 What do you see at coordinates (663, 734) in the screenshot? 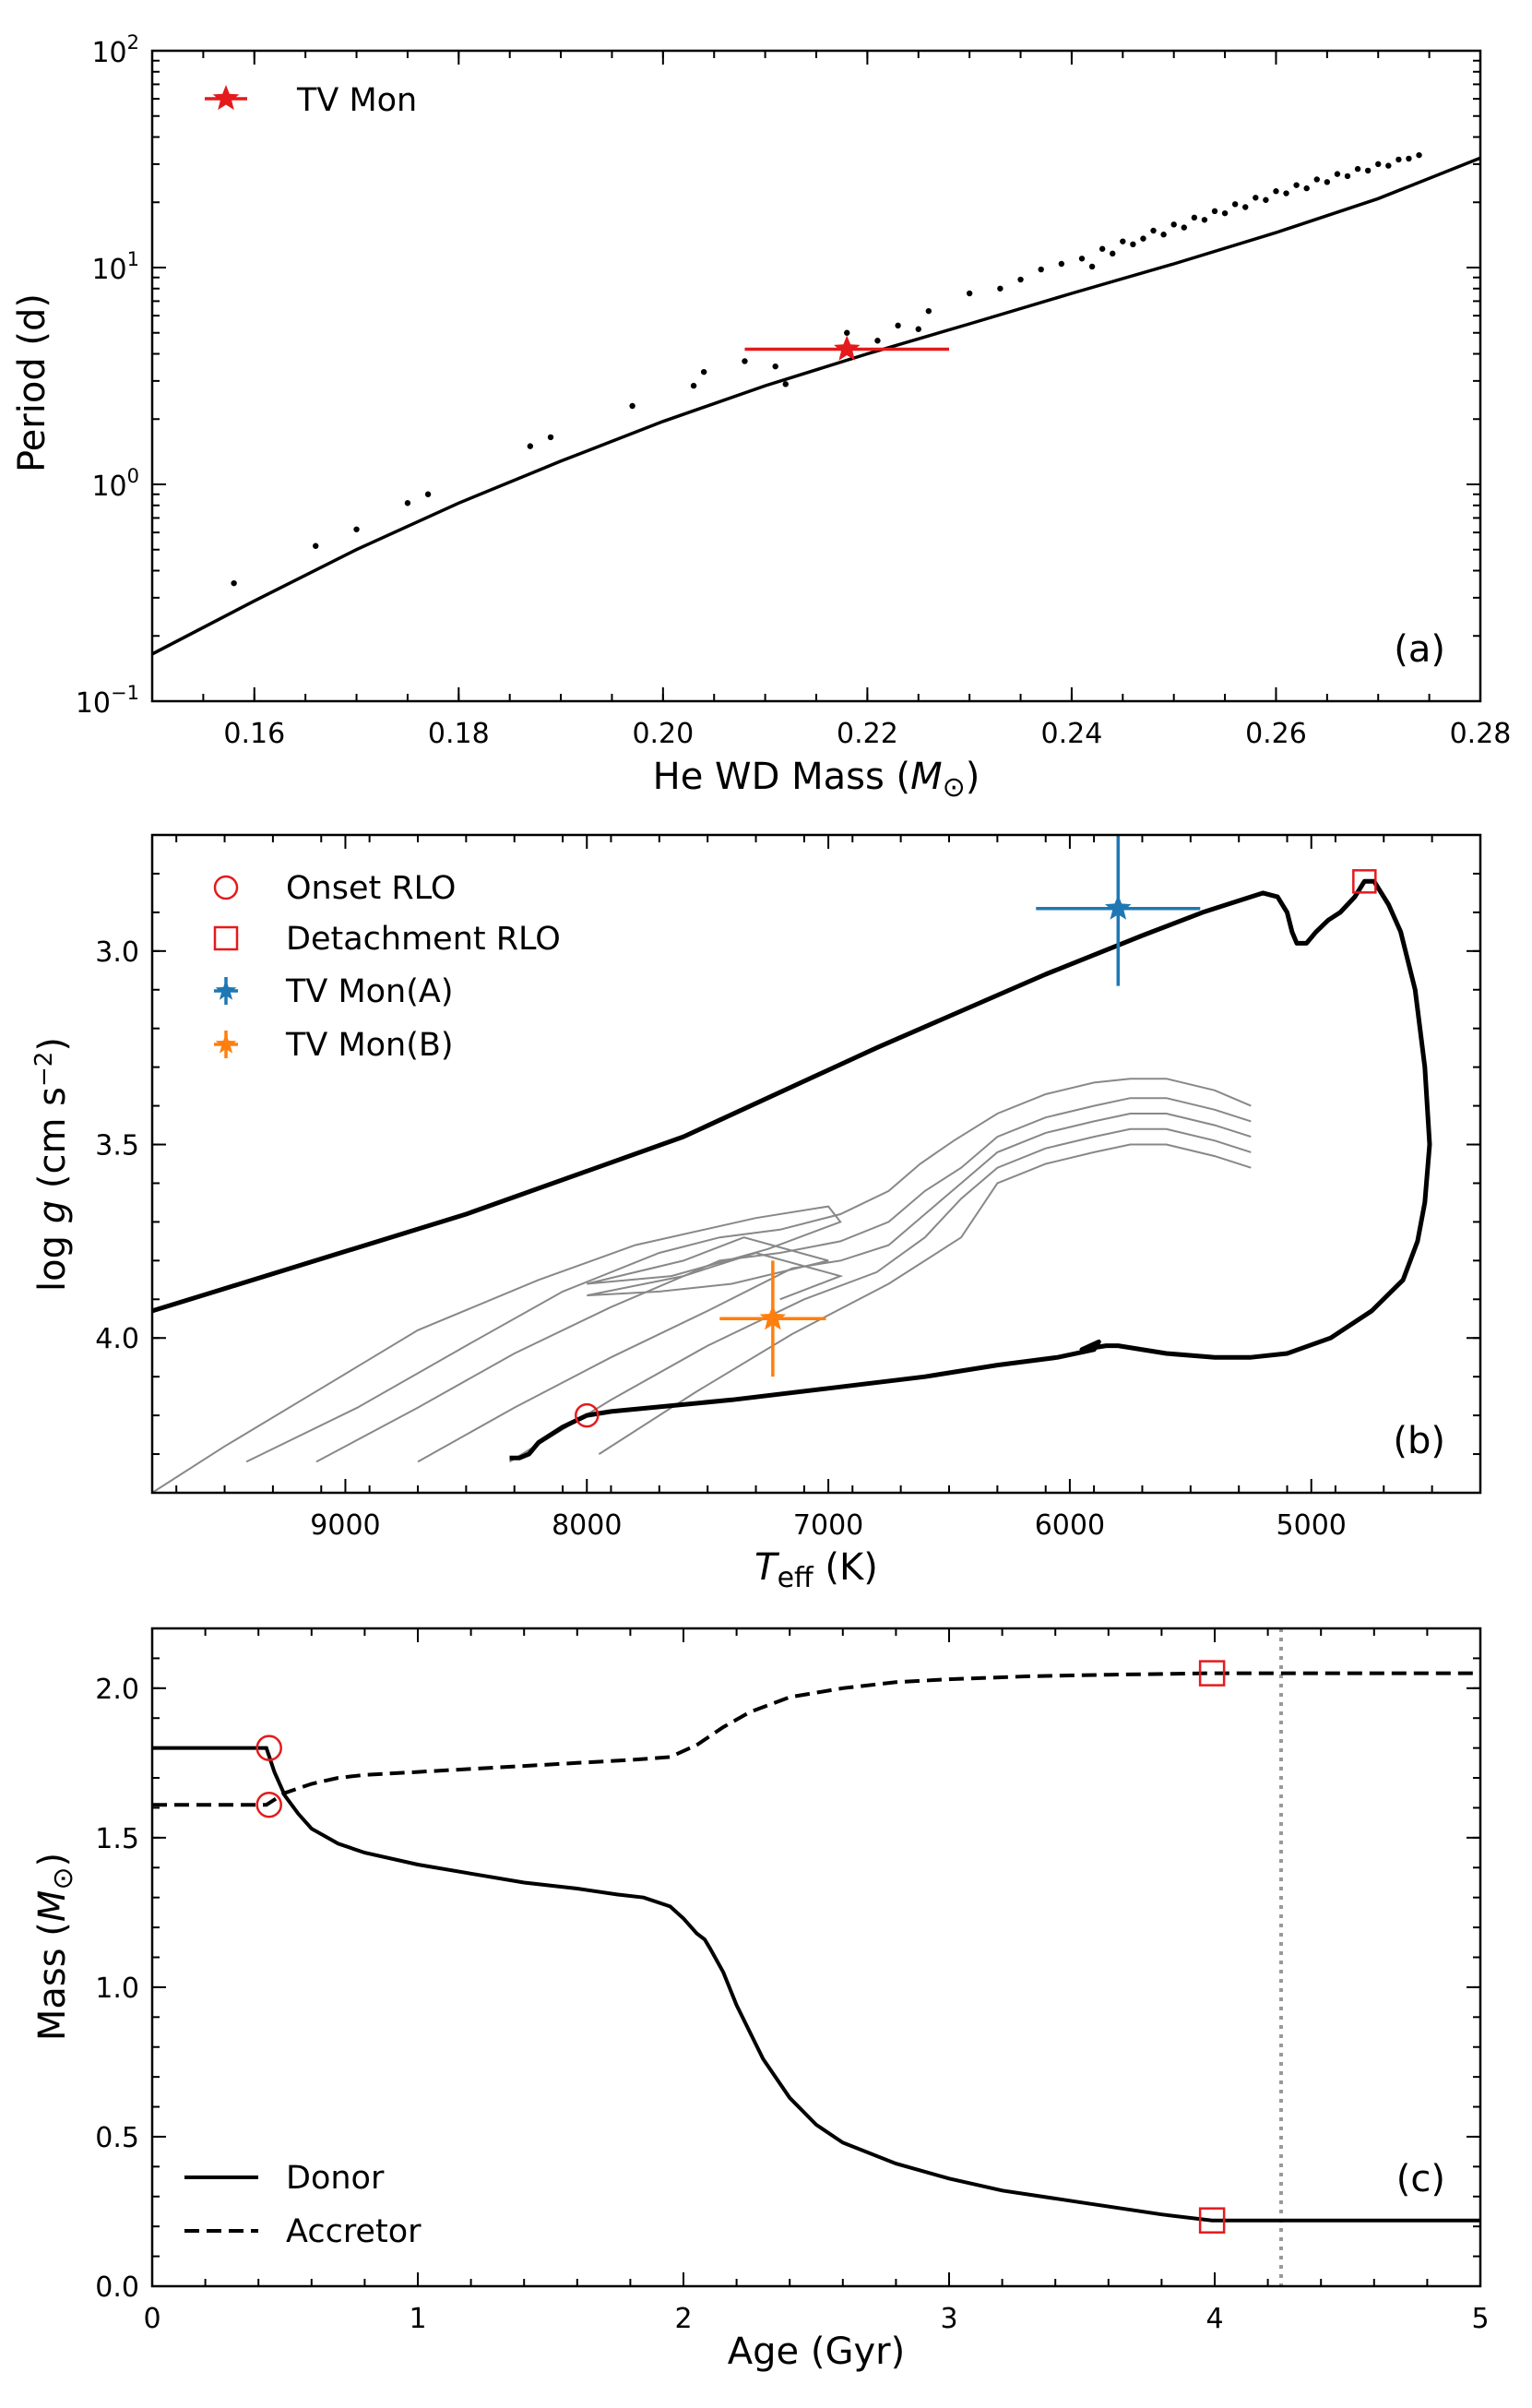
I see `panel-a-x-tick-label: 0.20` at bounding box center [663, 734].